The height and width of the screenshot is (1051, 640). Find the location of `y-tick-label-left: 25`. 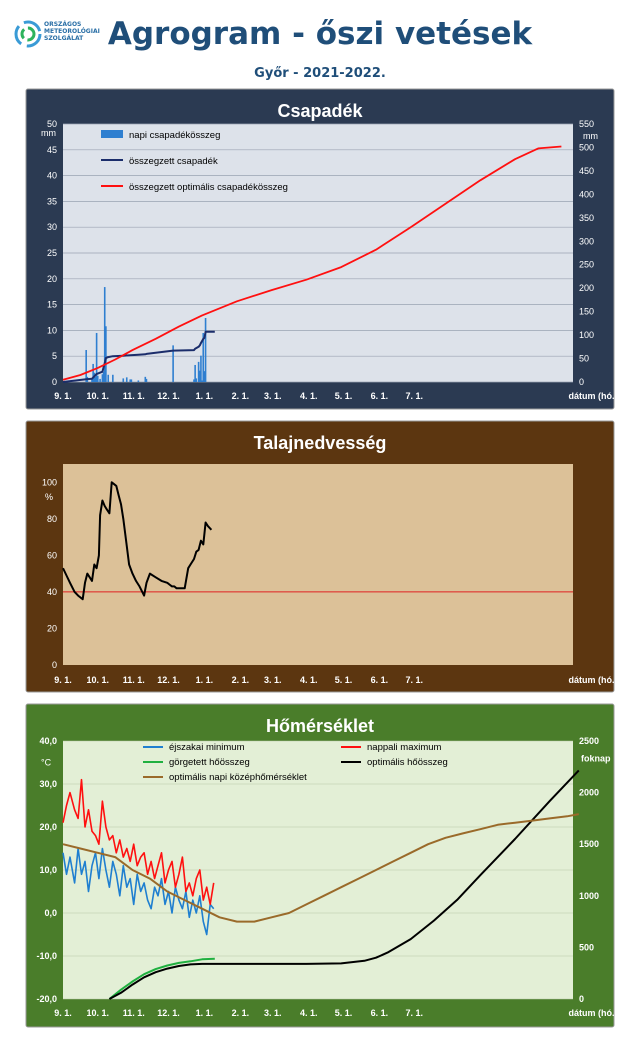

y-tick-label-left: 25 is located at coordinates (52, 253).